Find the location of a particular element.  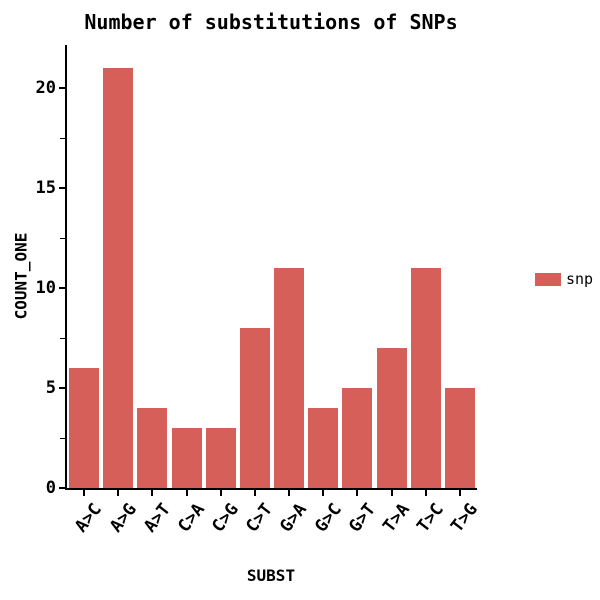

y-tick-label: 0 is located at coordinates (50, 488).